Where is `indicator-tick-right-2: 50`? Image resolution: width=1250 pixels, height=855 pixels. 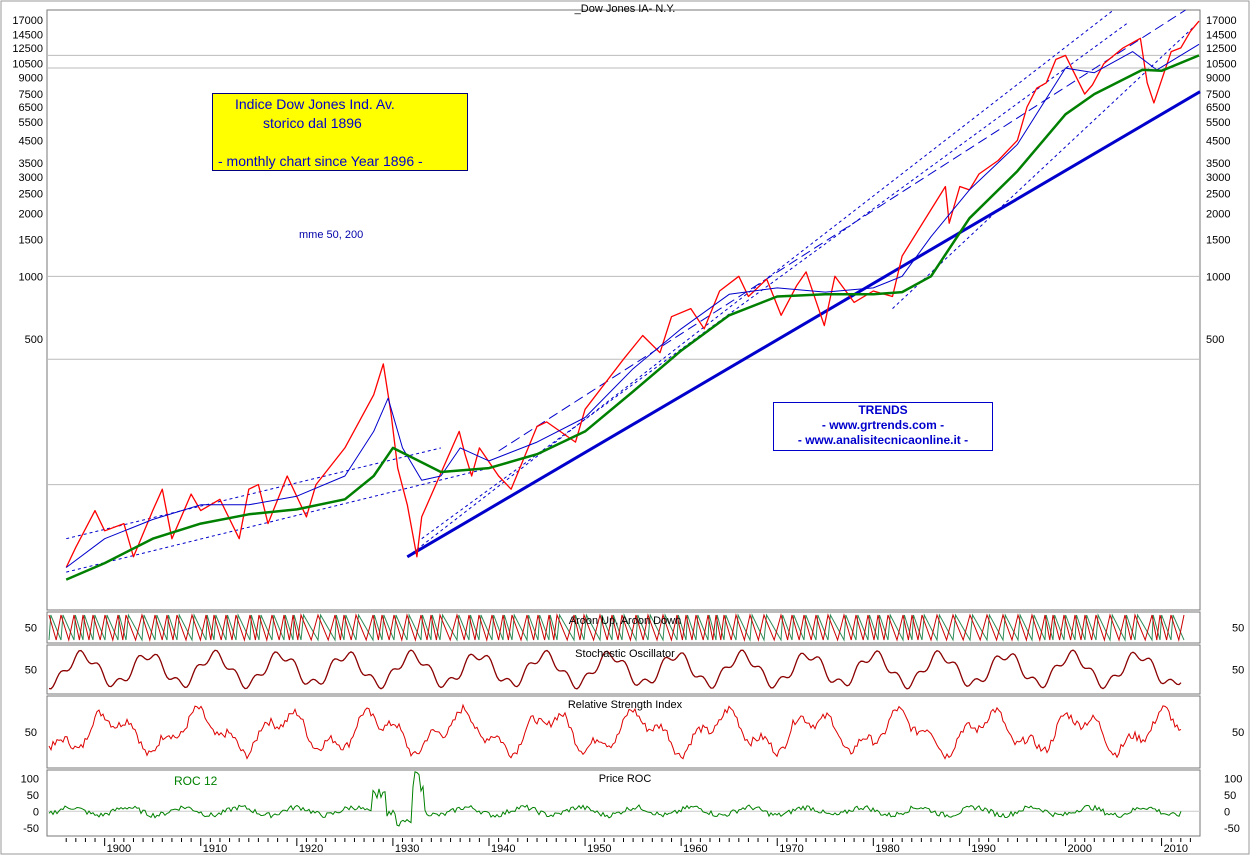
indicator-tick-right-2: 50 is located at coordinates (1238, 733).